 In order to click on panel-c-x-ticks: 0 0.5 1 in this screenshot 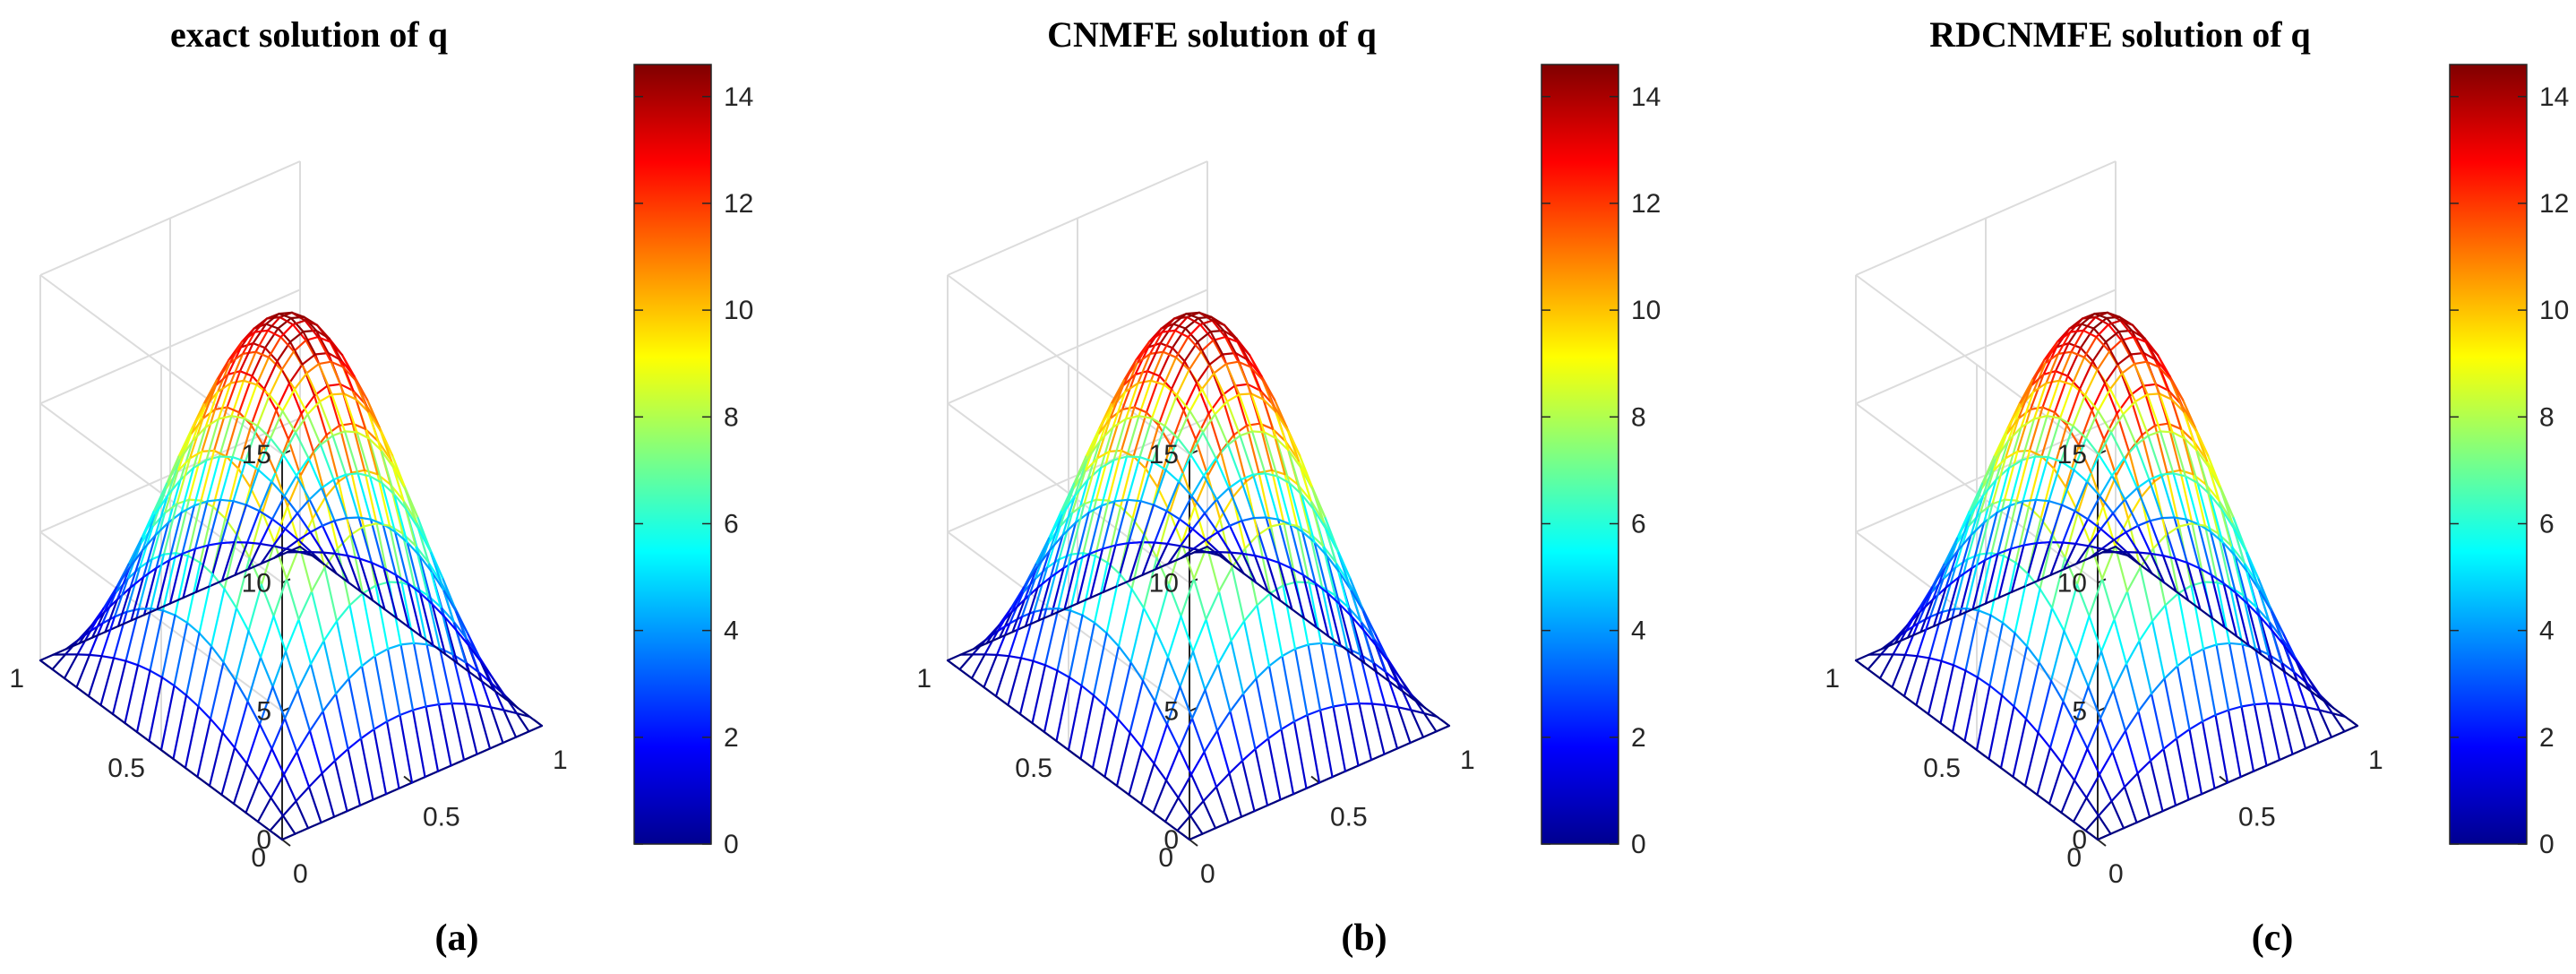, I will do `click(2245, 817)`.